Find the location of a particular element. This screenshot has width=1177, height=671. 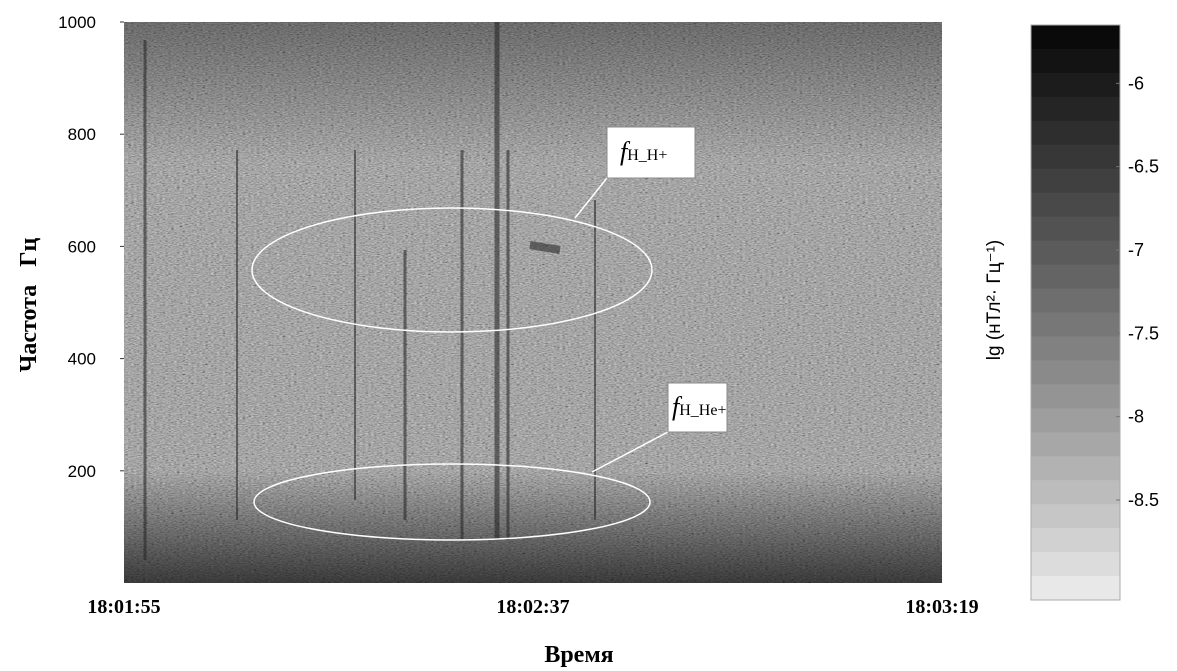

x-axis-label: Время is located at coordinates (578, 655).